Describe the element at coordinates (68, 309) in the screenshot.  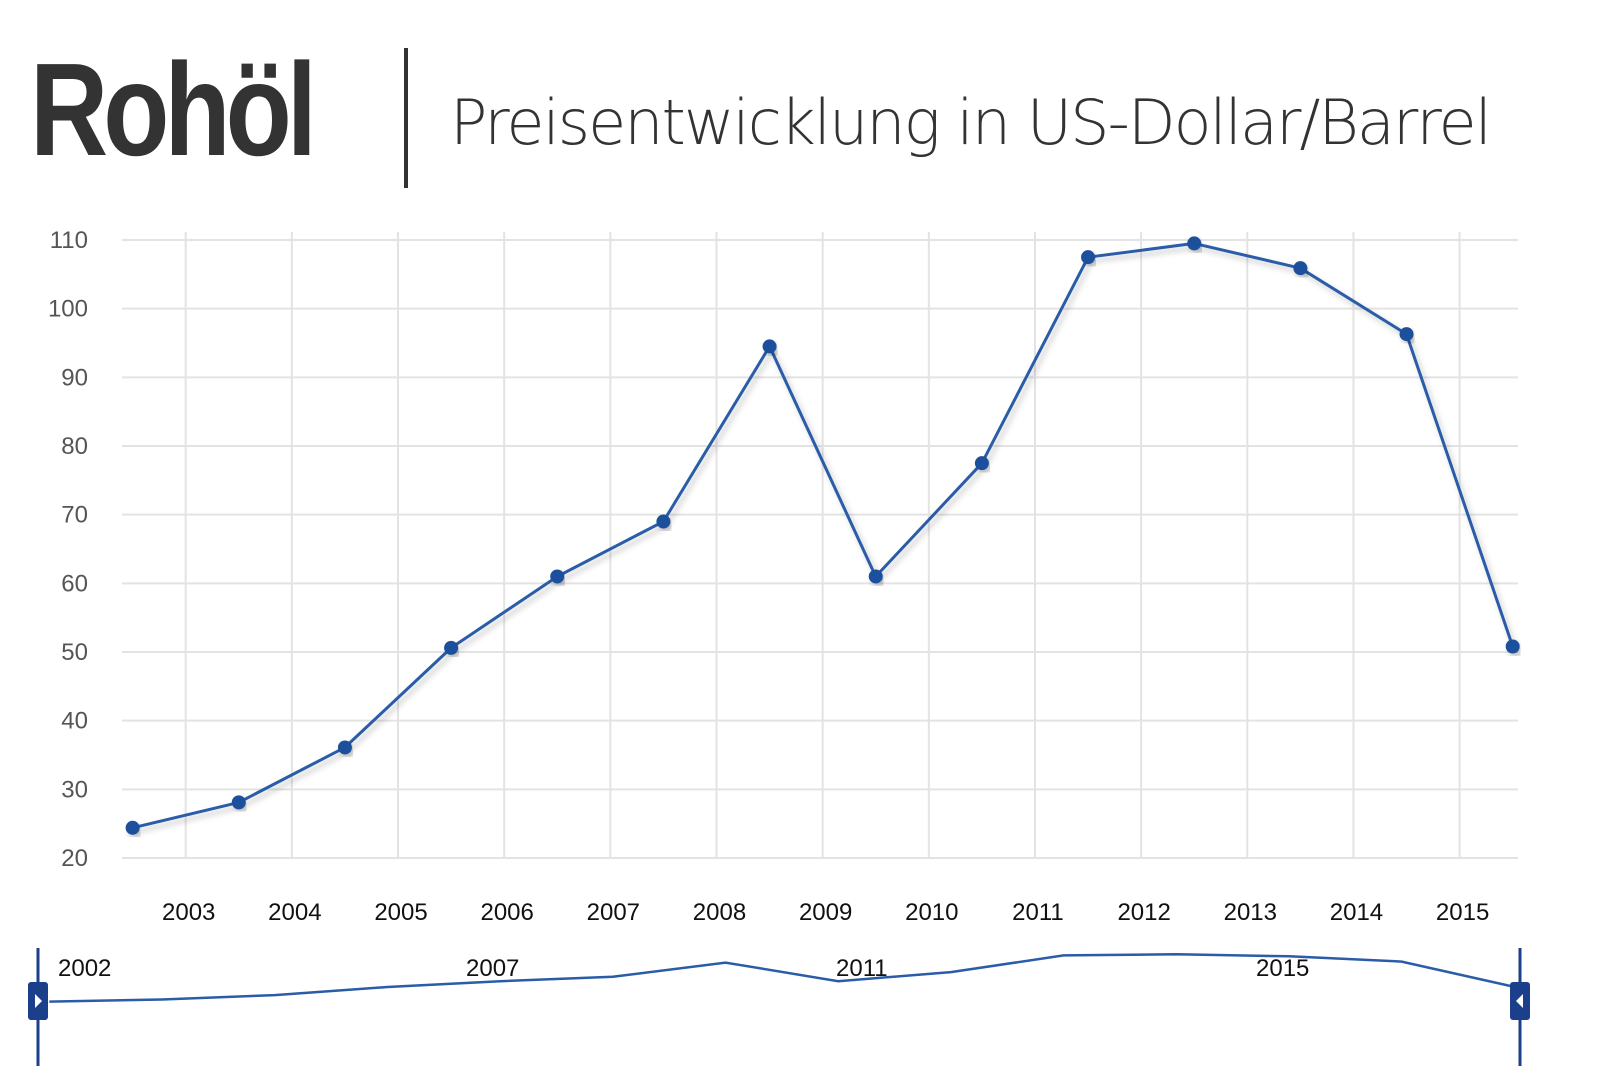
I see `y-tick-label: 100` at that location.